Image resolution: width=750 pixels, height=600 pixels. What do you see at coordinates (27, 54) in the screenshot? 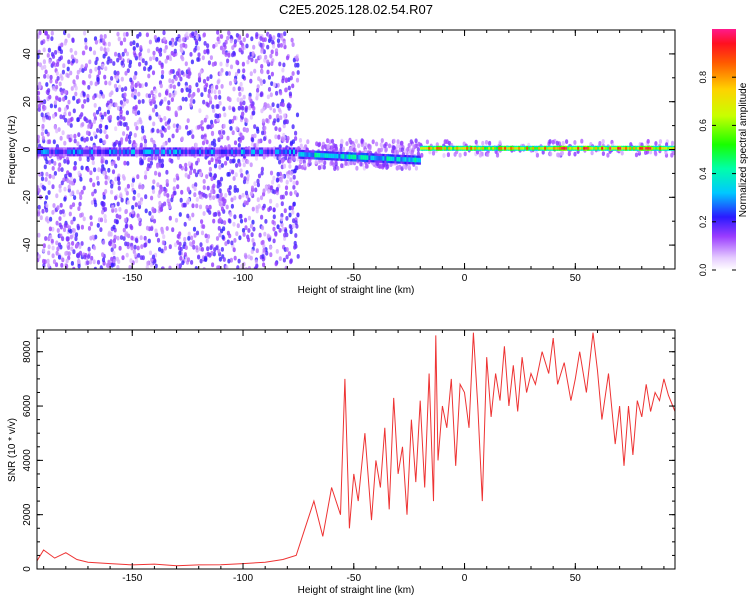
I see `spectrogram-y-tick-label: 40` at bounding box center [27, 54].